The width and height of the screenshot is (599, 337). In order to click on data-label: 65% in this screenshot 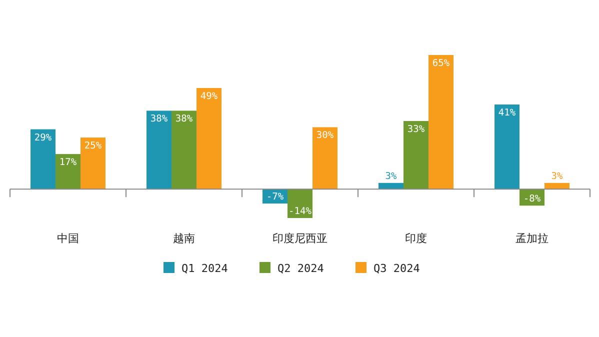, I will do `click(441, 63)`.